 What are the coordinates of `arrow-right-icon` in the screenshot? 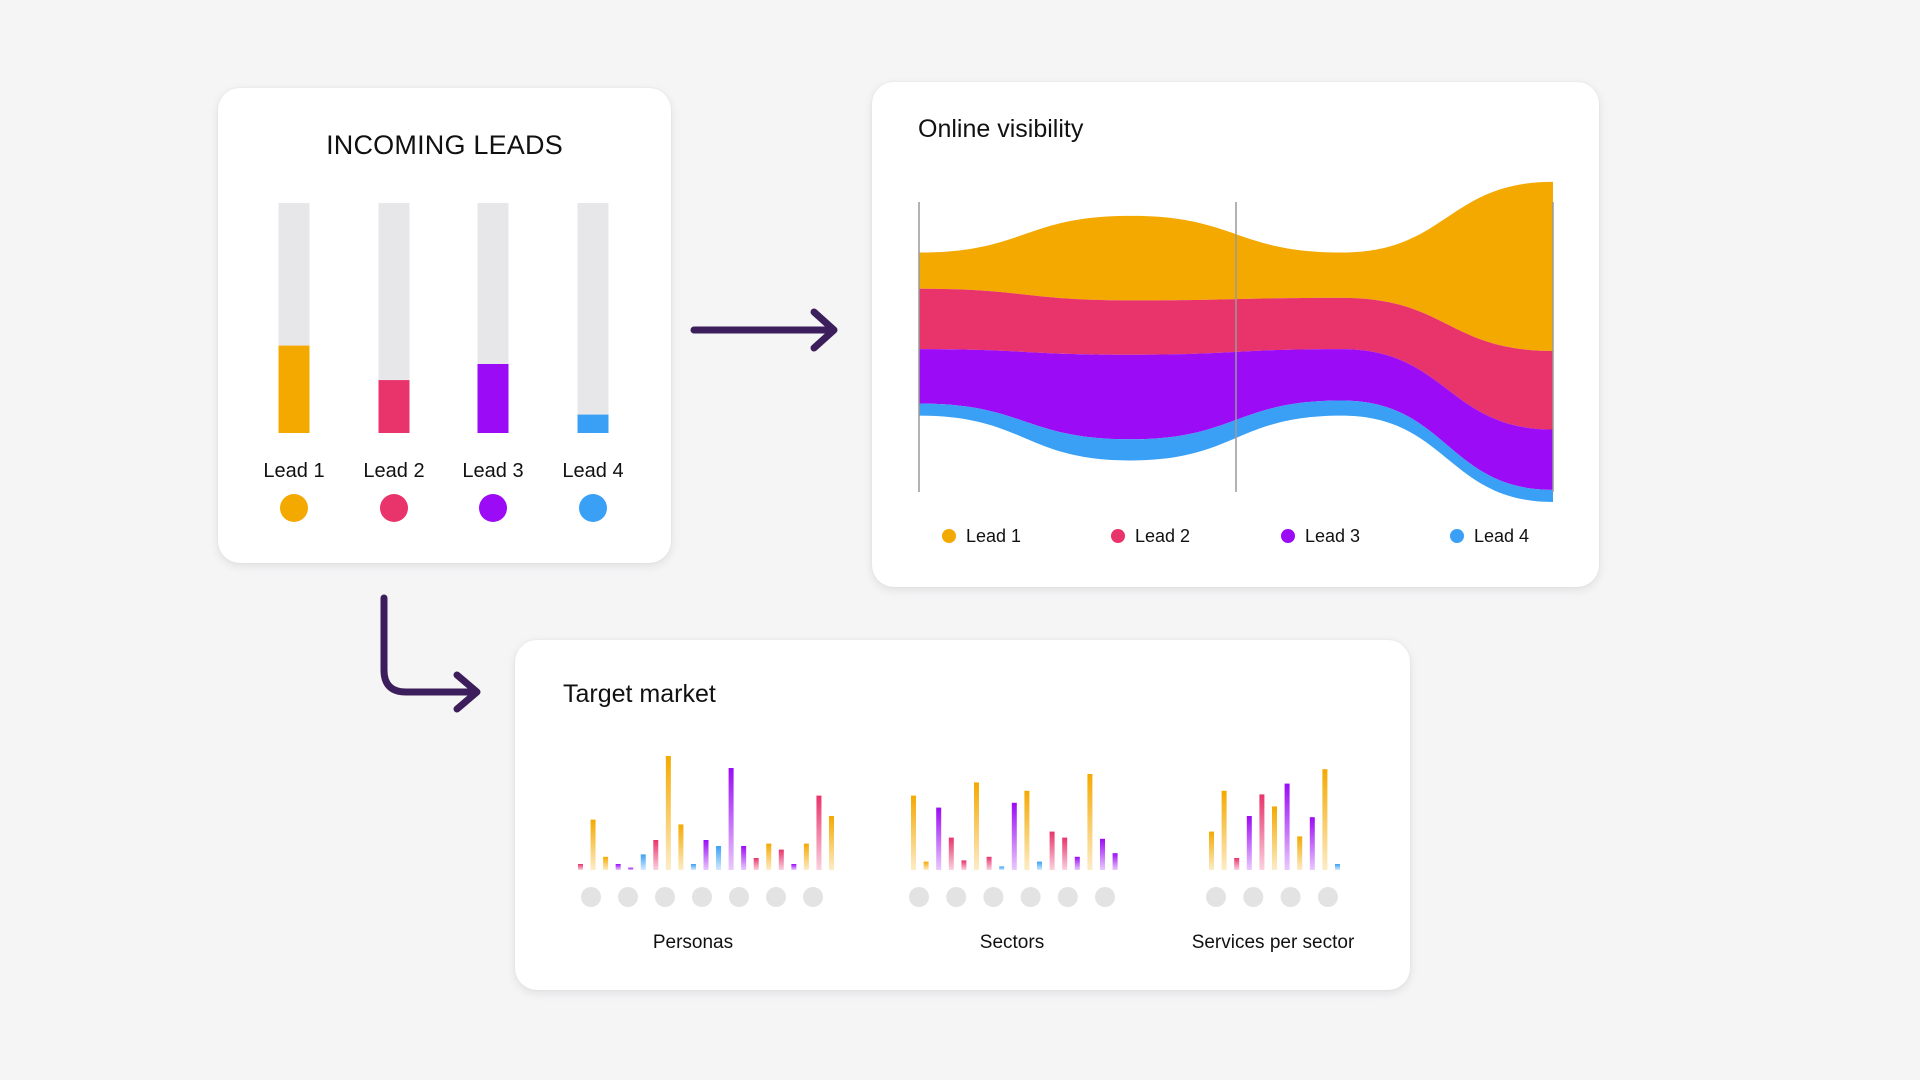 It's located at (764, 330).